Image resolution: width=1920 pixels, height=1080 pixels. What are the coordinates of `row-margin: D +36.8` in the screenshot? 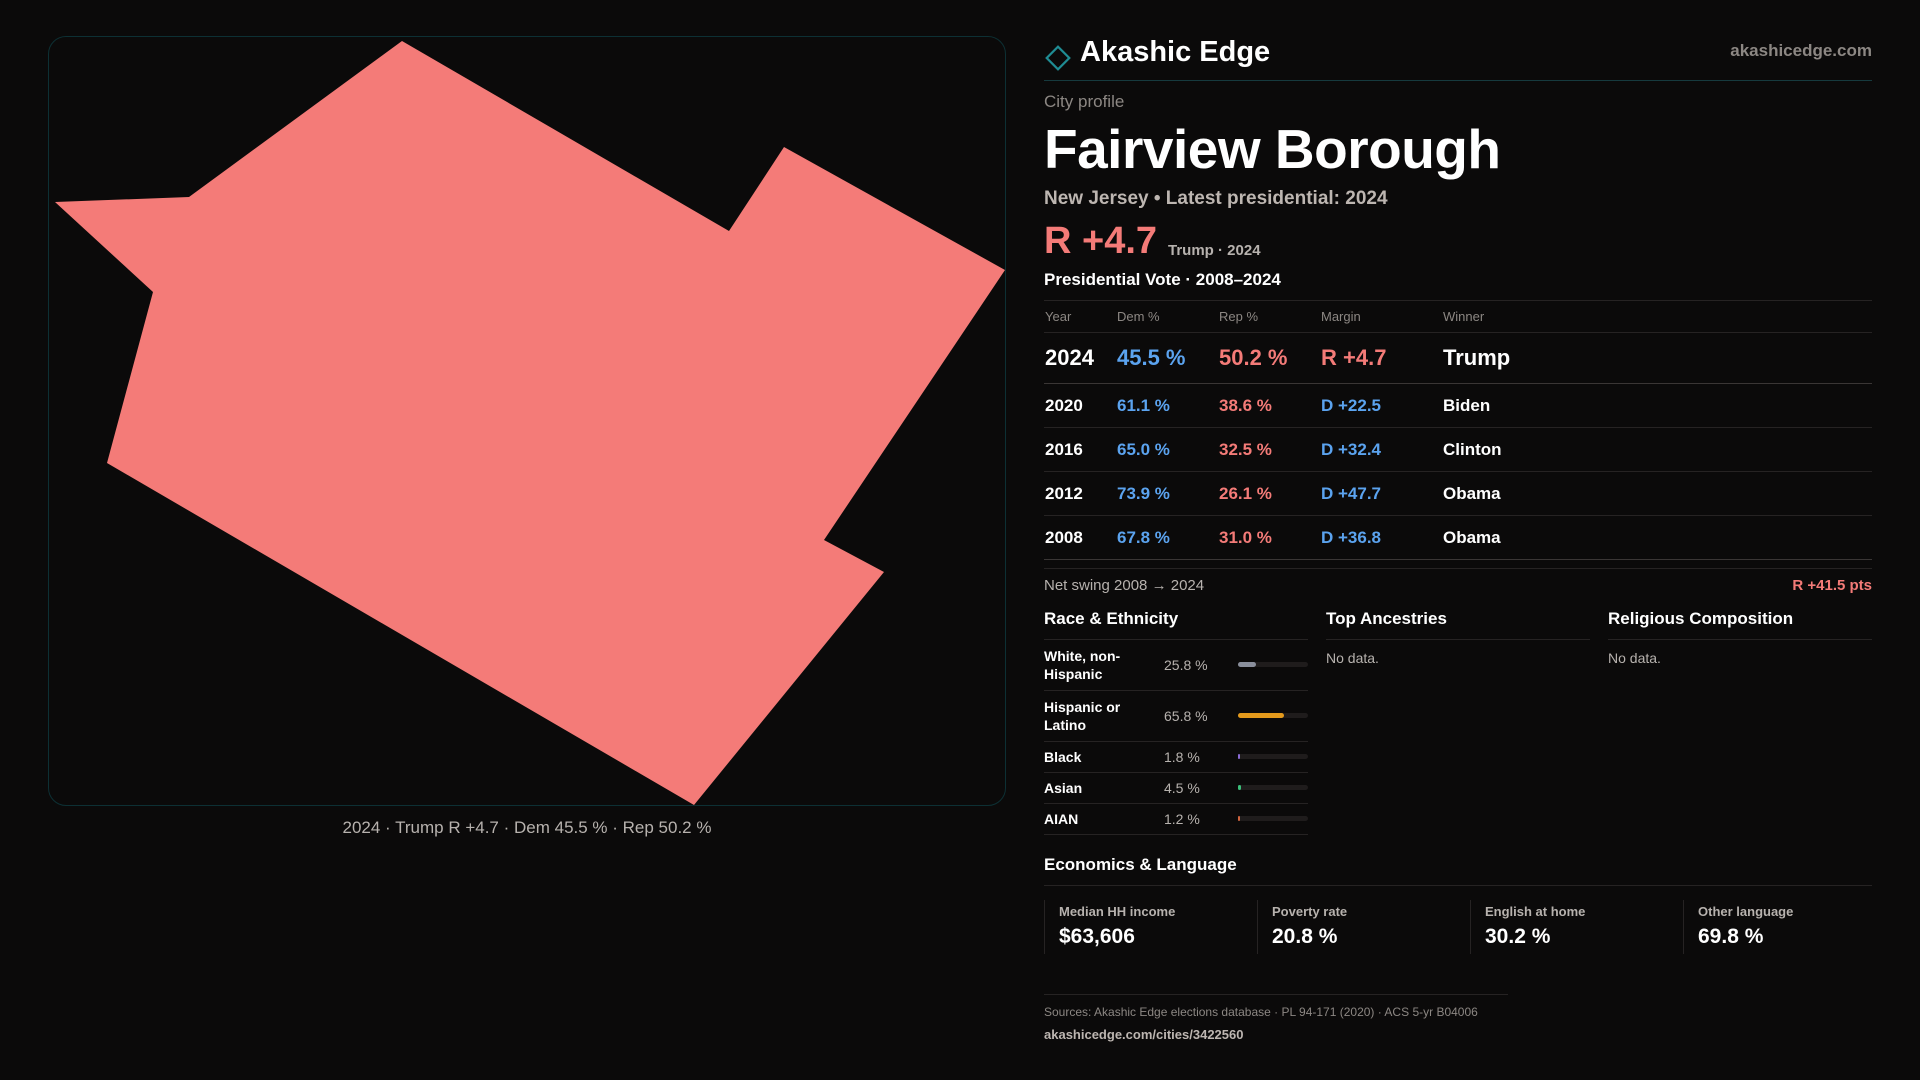 It's located at (1381, 537).